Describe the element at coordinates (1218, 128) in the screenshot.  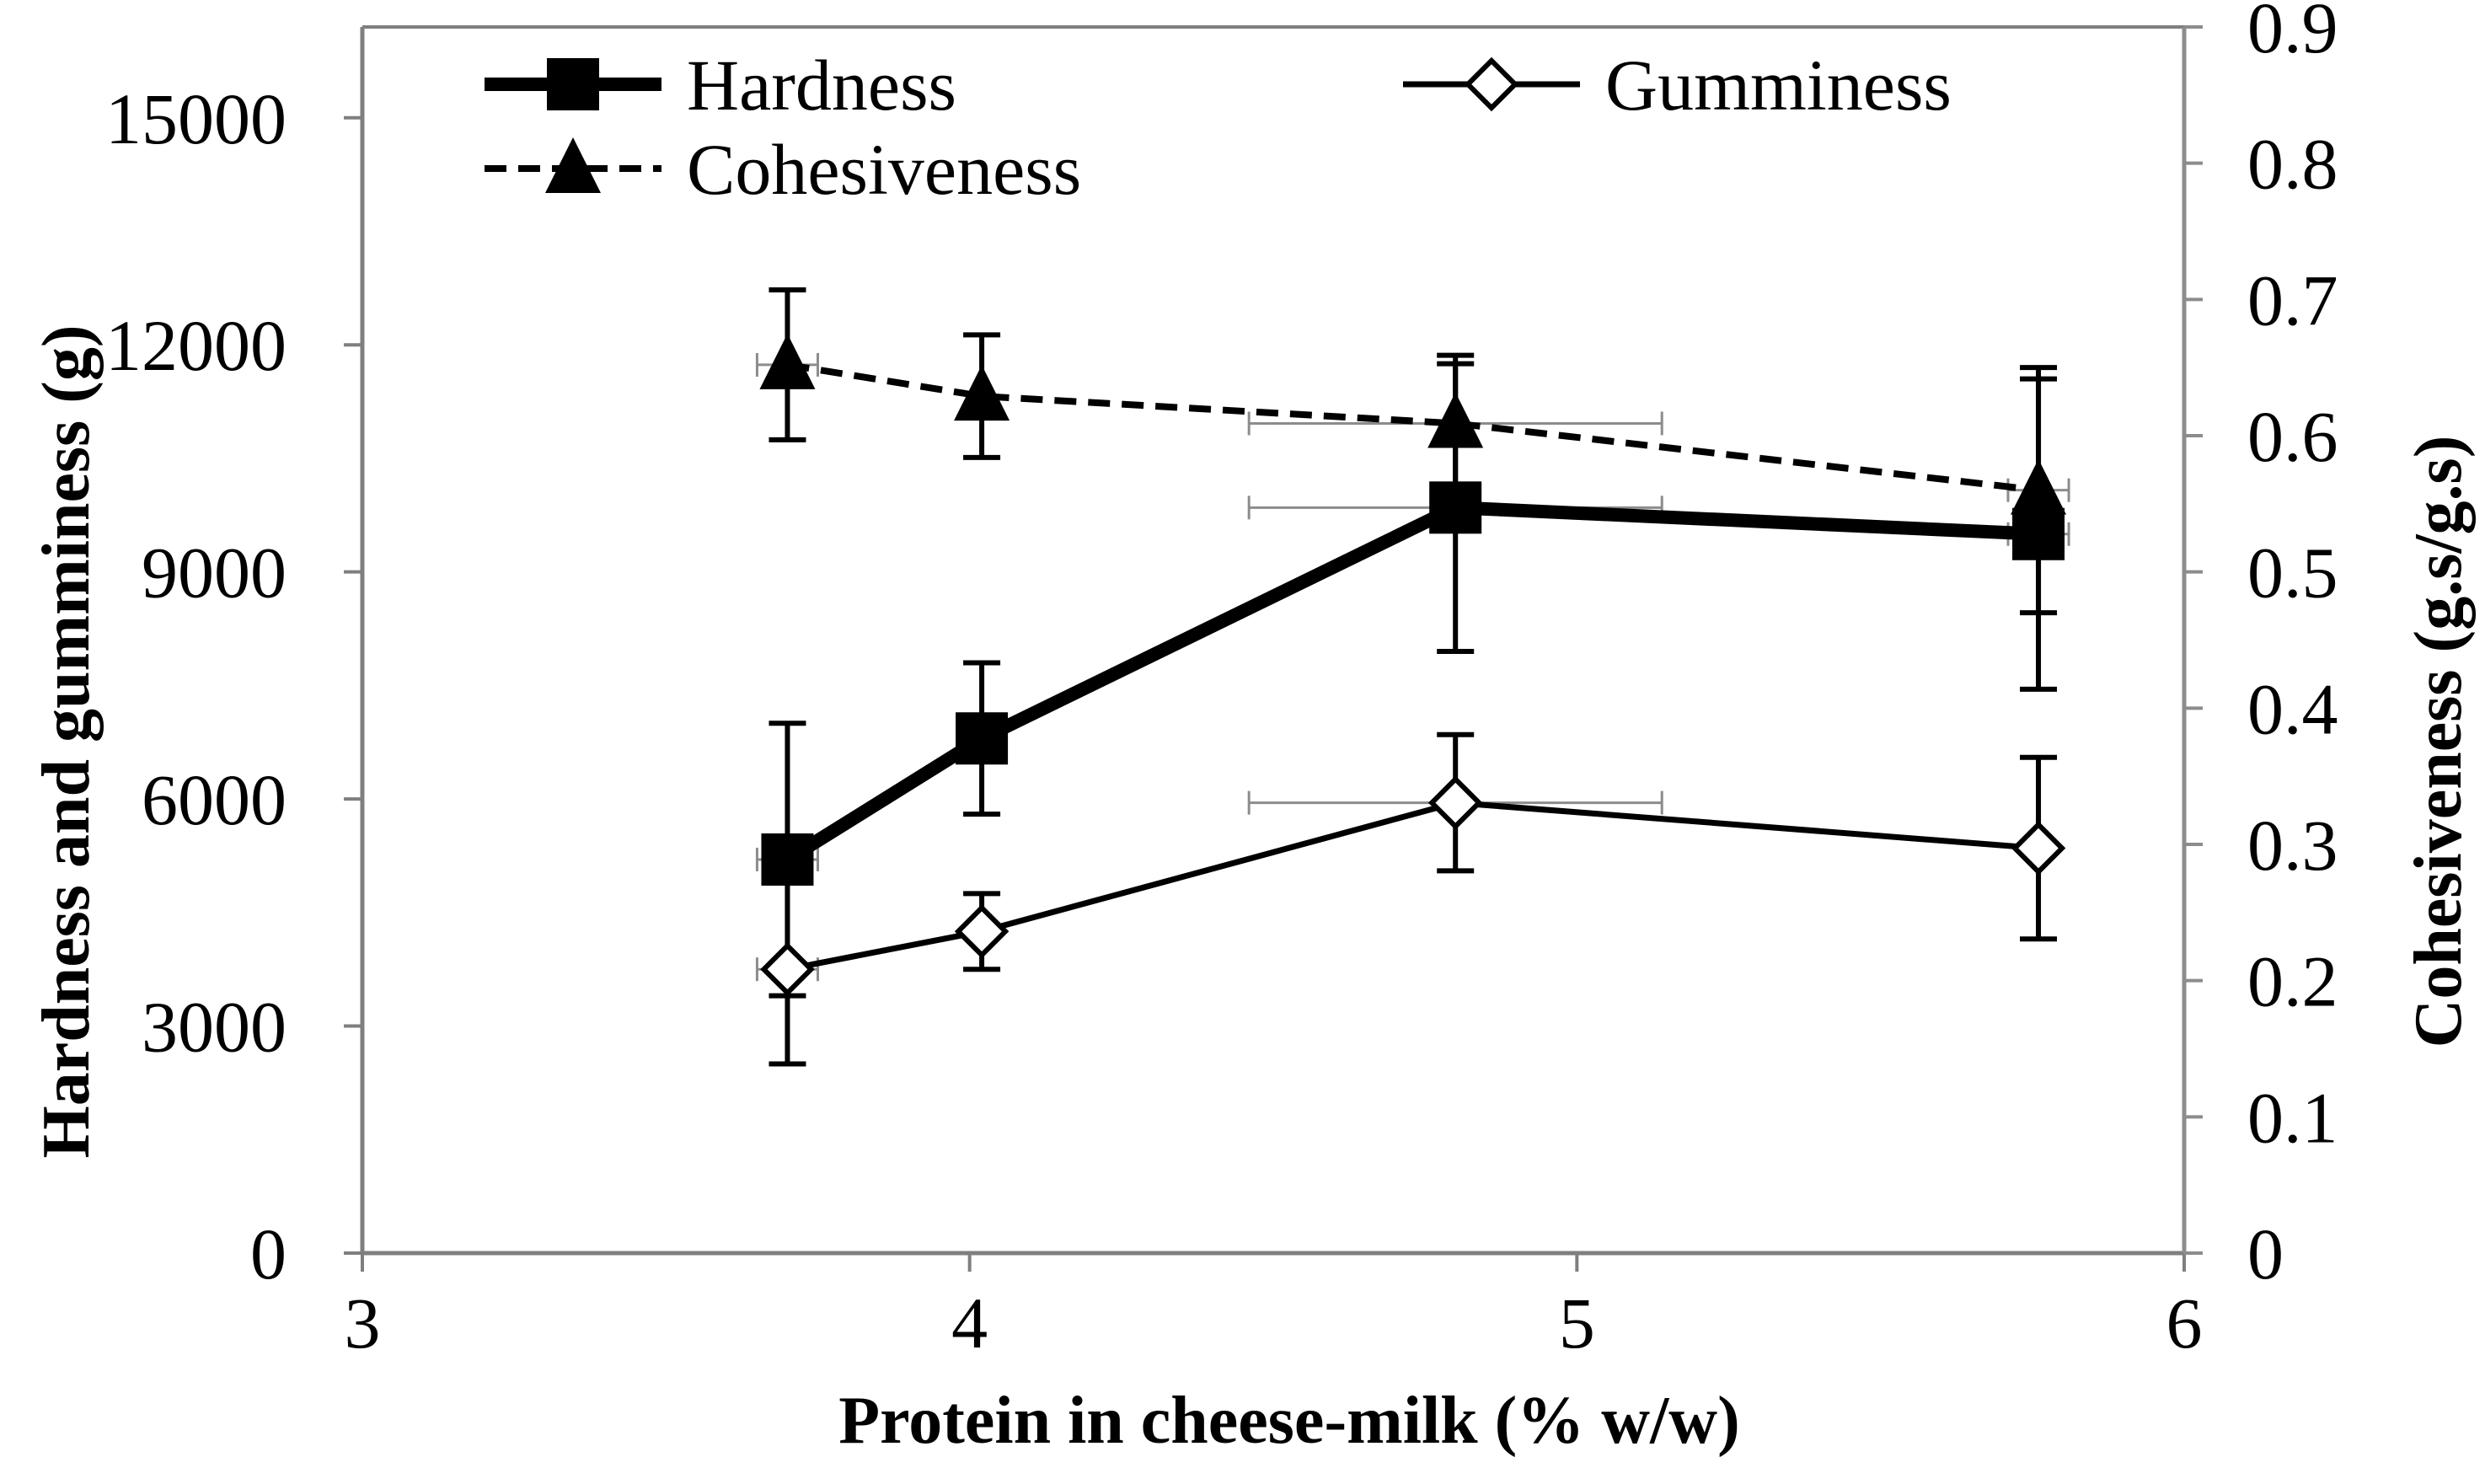
I see `legend: Hardness Gumminess Cohesiveness` at that location.